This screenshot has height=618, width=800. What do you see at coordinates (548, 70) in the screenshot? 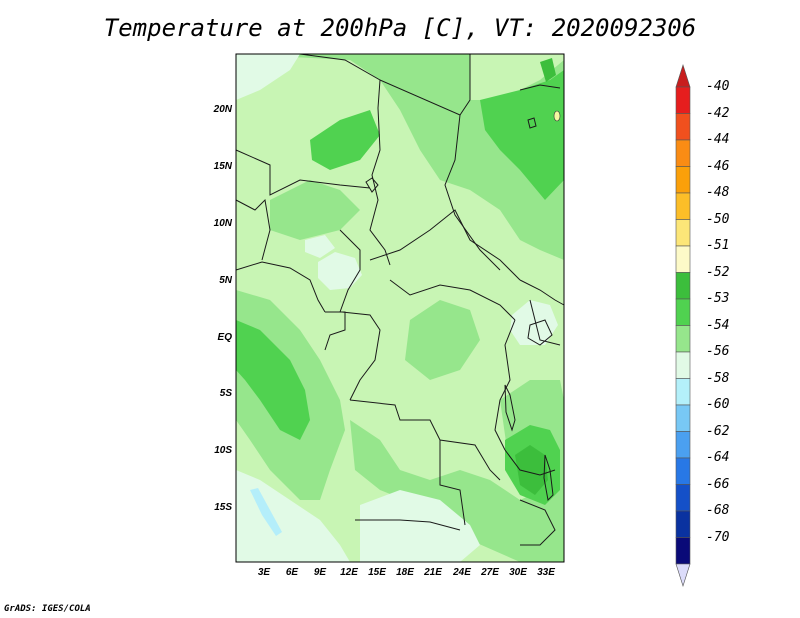
I see `temperature-zone-minus51-northeast` at bounding box center [548, 70].